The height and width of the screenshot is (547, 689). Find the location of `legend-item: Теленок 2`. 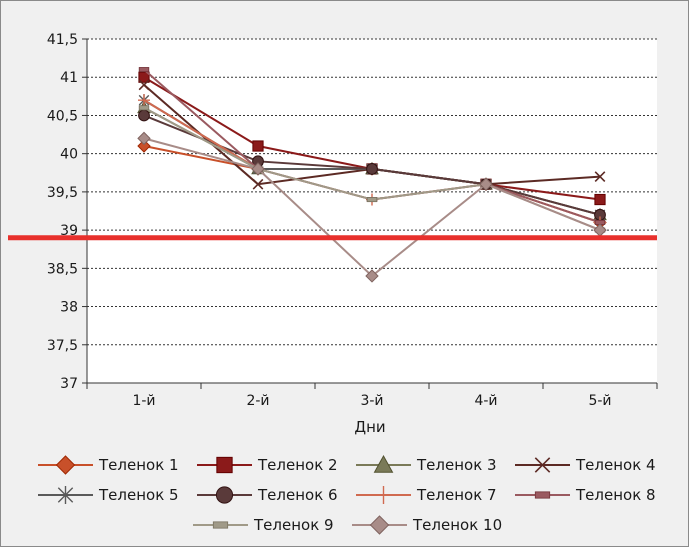

legend-item: Теленок 2 is located at coordinates (267, 465).